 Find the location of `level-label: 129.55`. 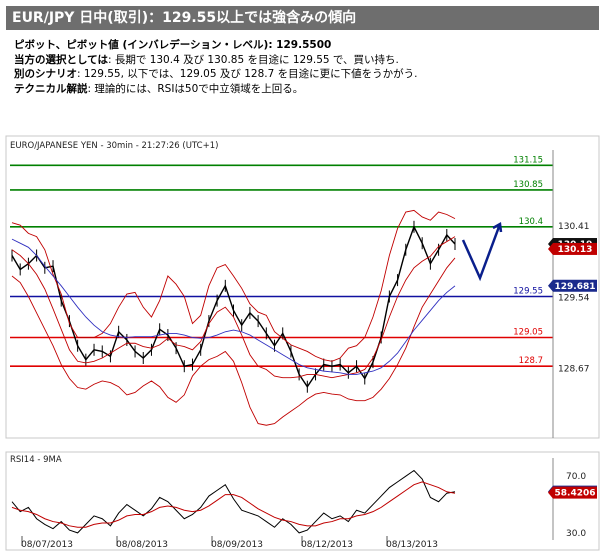

level-label: 129.55 is located at coordinates (528, 292).